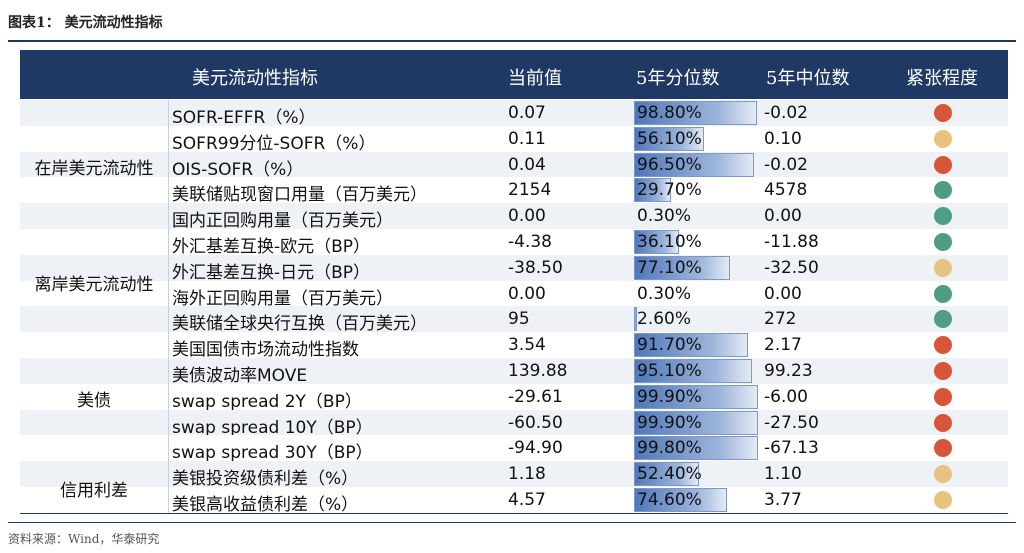 This screenshot has height=553, width=1024. I want to click on percentile-value: 95.10%, so click(669, 371).